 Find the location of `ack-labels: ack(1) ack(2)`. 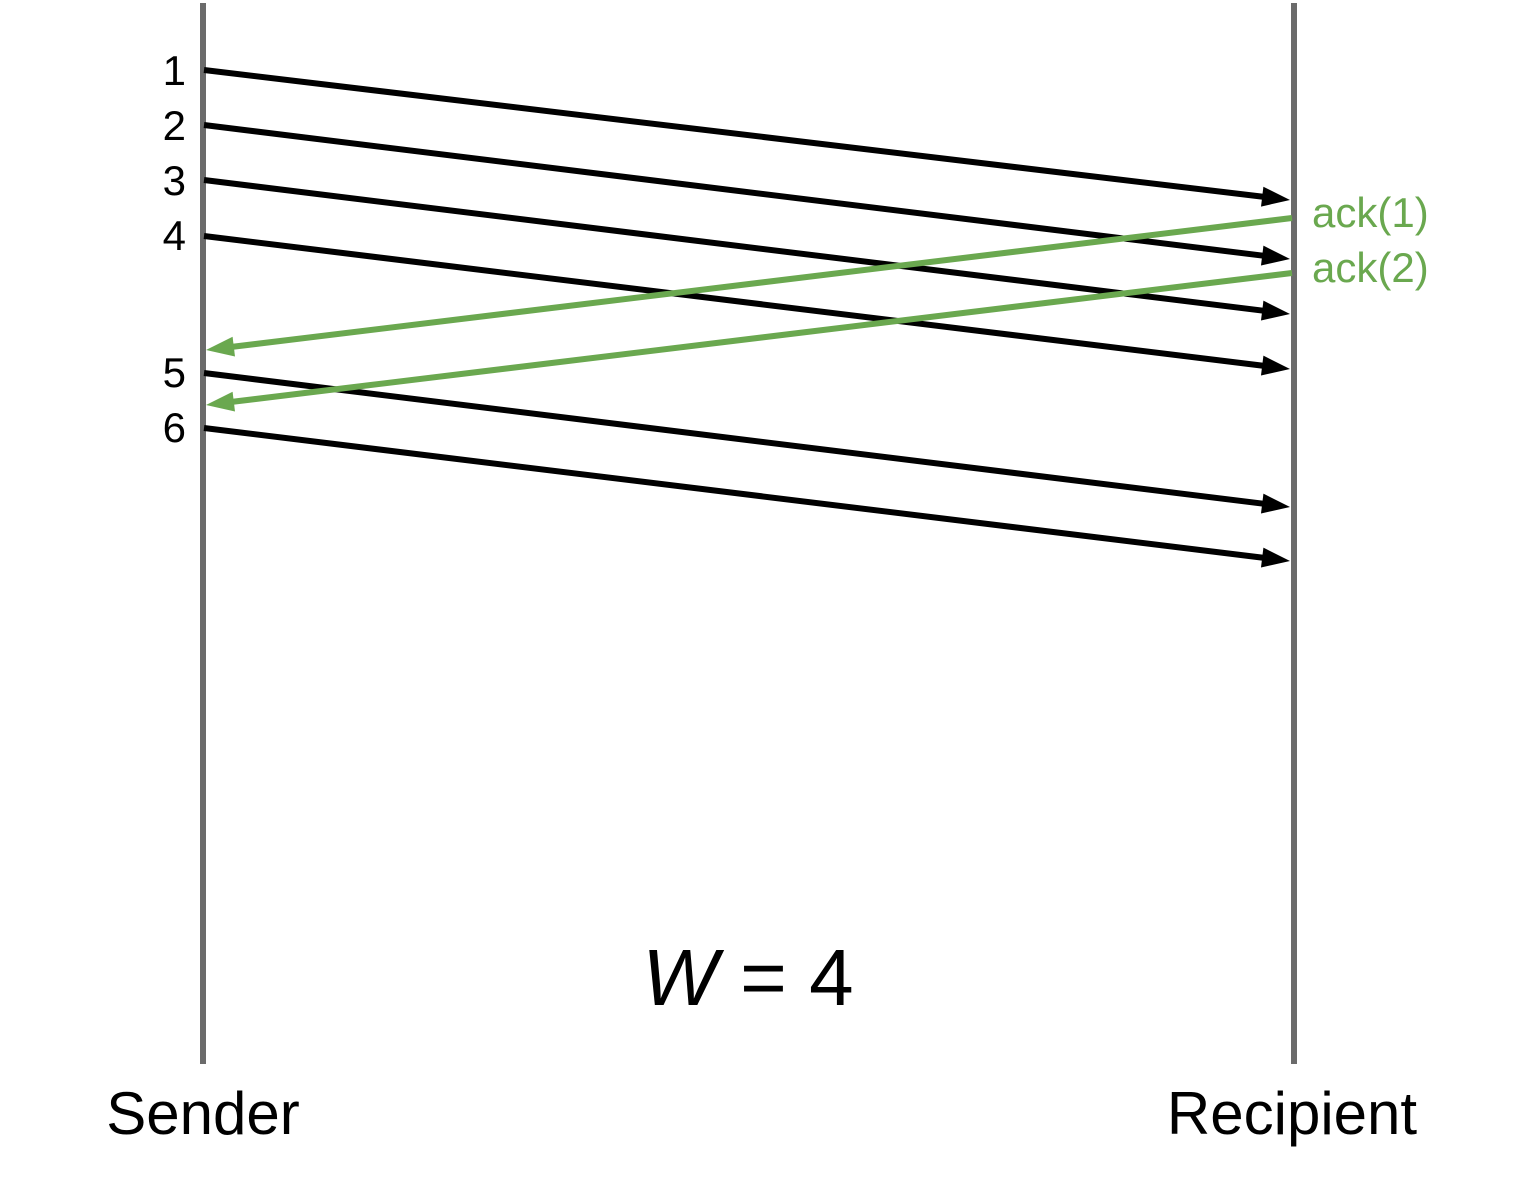

ack-labels: ack(1) ack(2) is located at coordinates (1370, 240).